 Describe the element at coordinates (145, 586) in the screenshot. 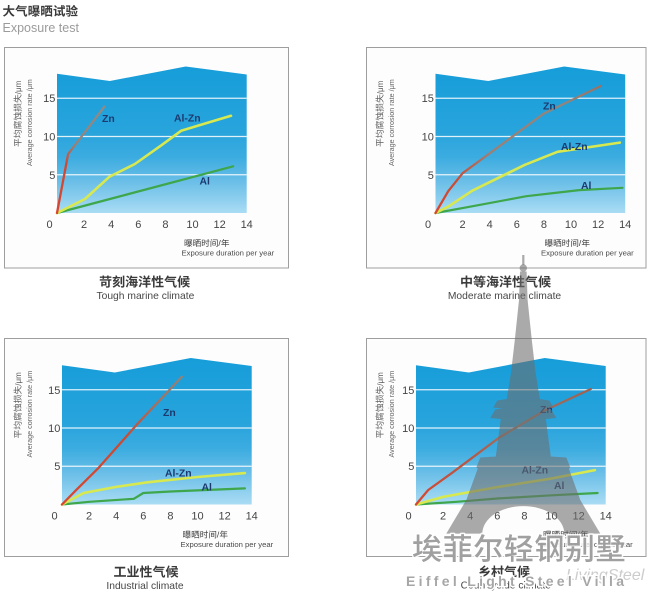

I see `svg-text: Industrial climate` at that location.